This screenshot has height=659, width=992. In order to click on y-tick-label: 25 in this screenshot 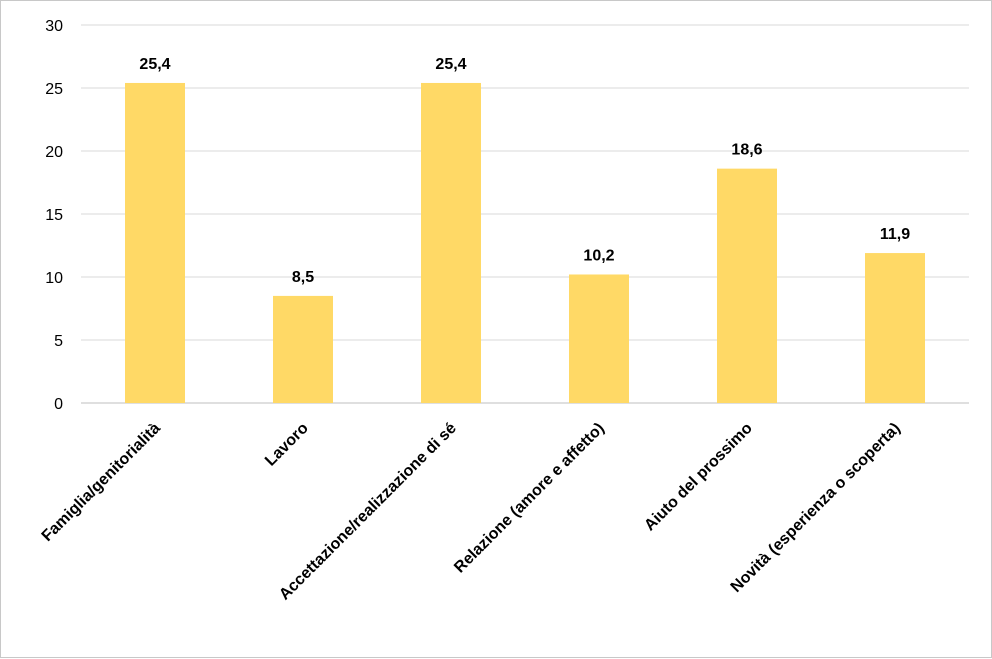, I will do `click(54, 89)`.